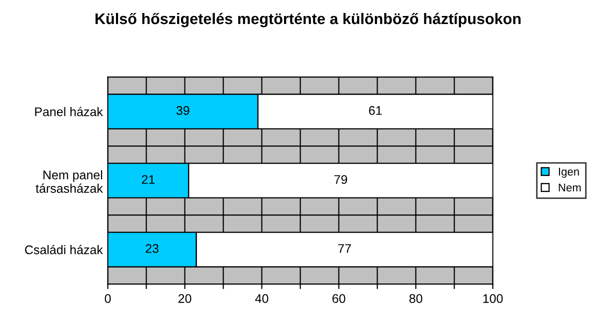  I want to click on y-tick-label: Nem panel társasházak, so click(69, 181).